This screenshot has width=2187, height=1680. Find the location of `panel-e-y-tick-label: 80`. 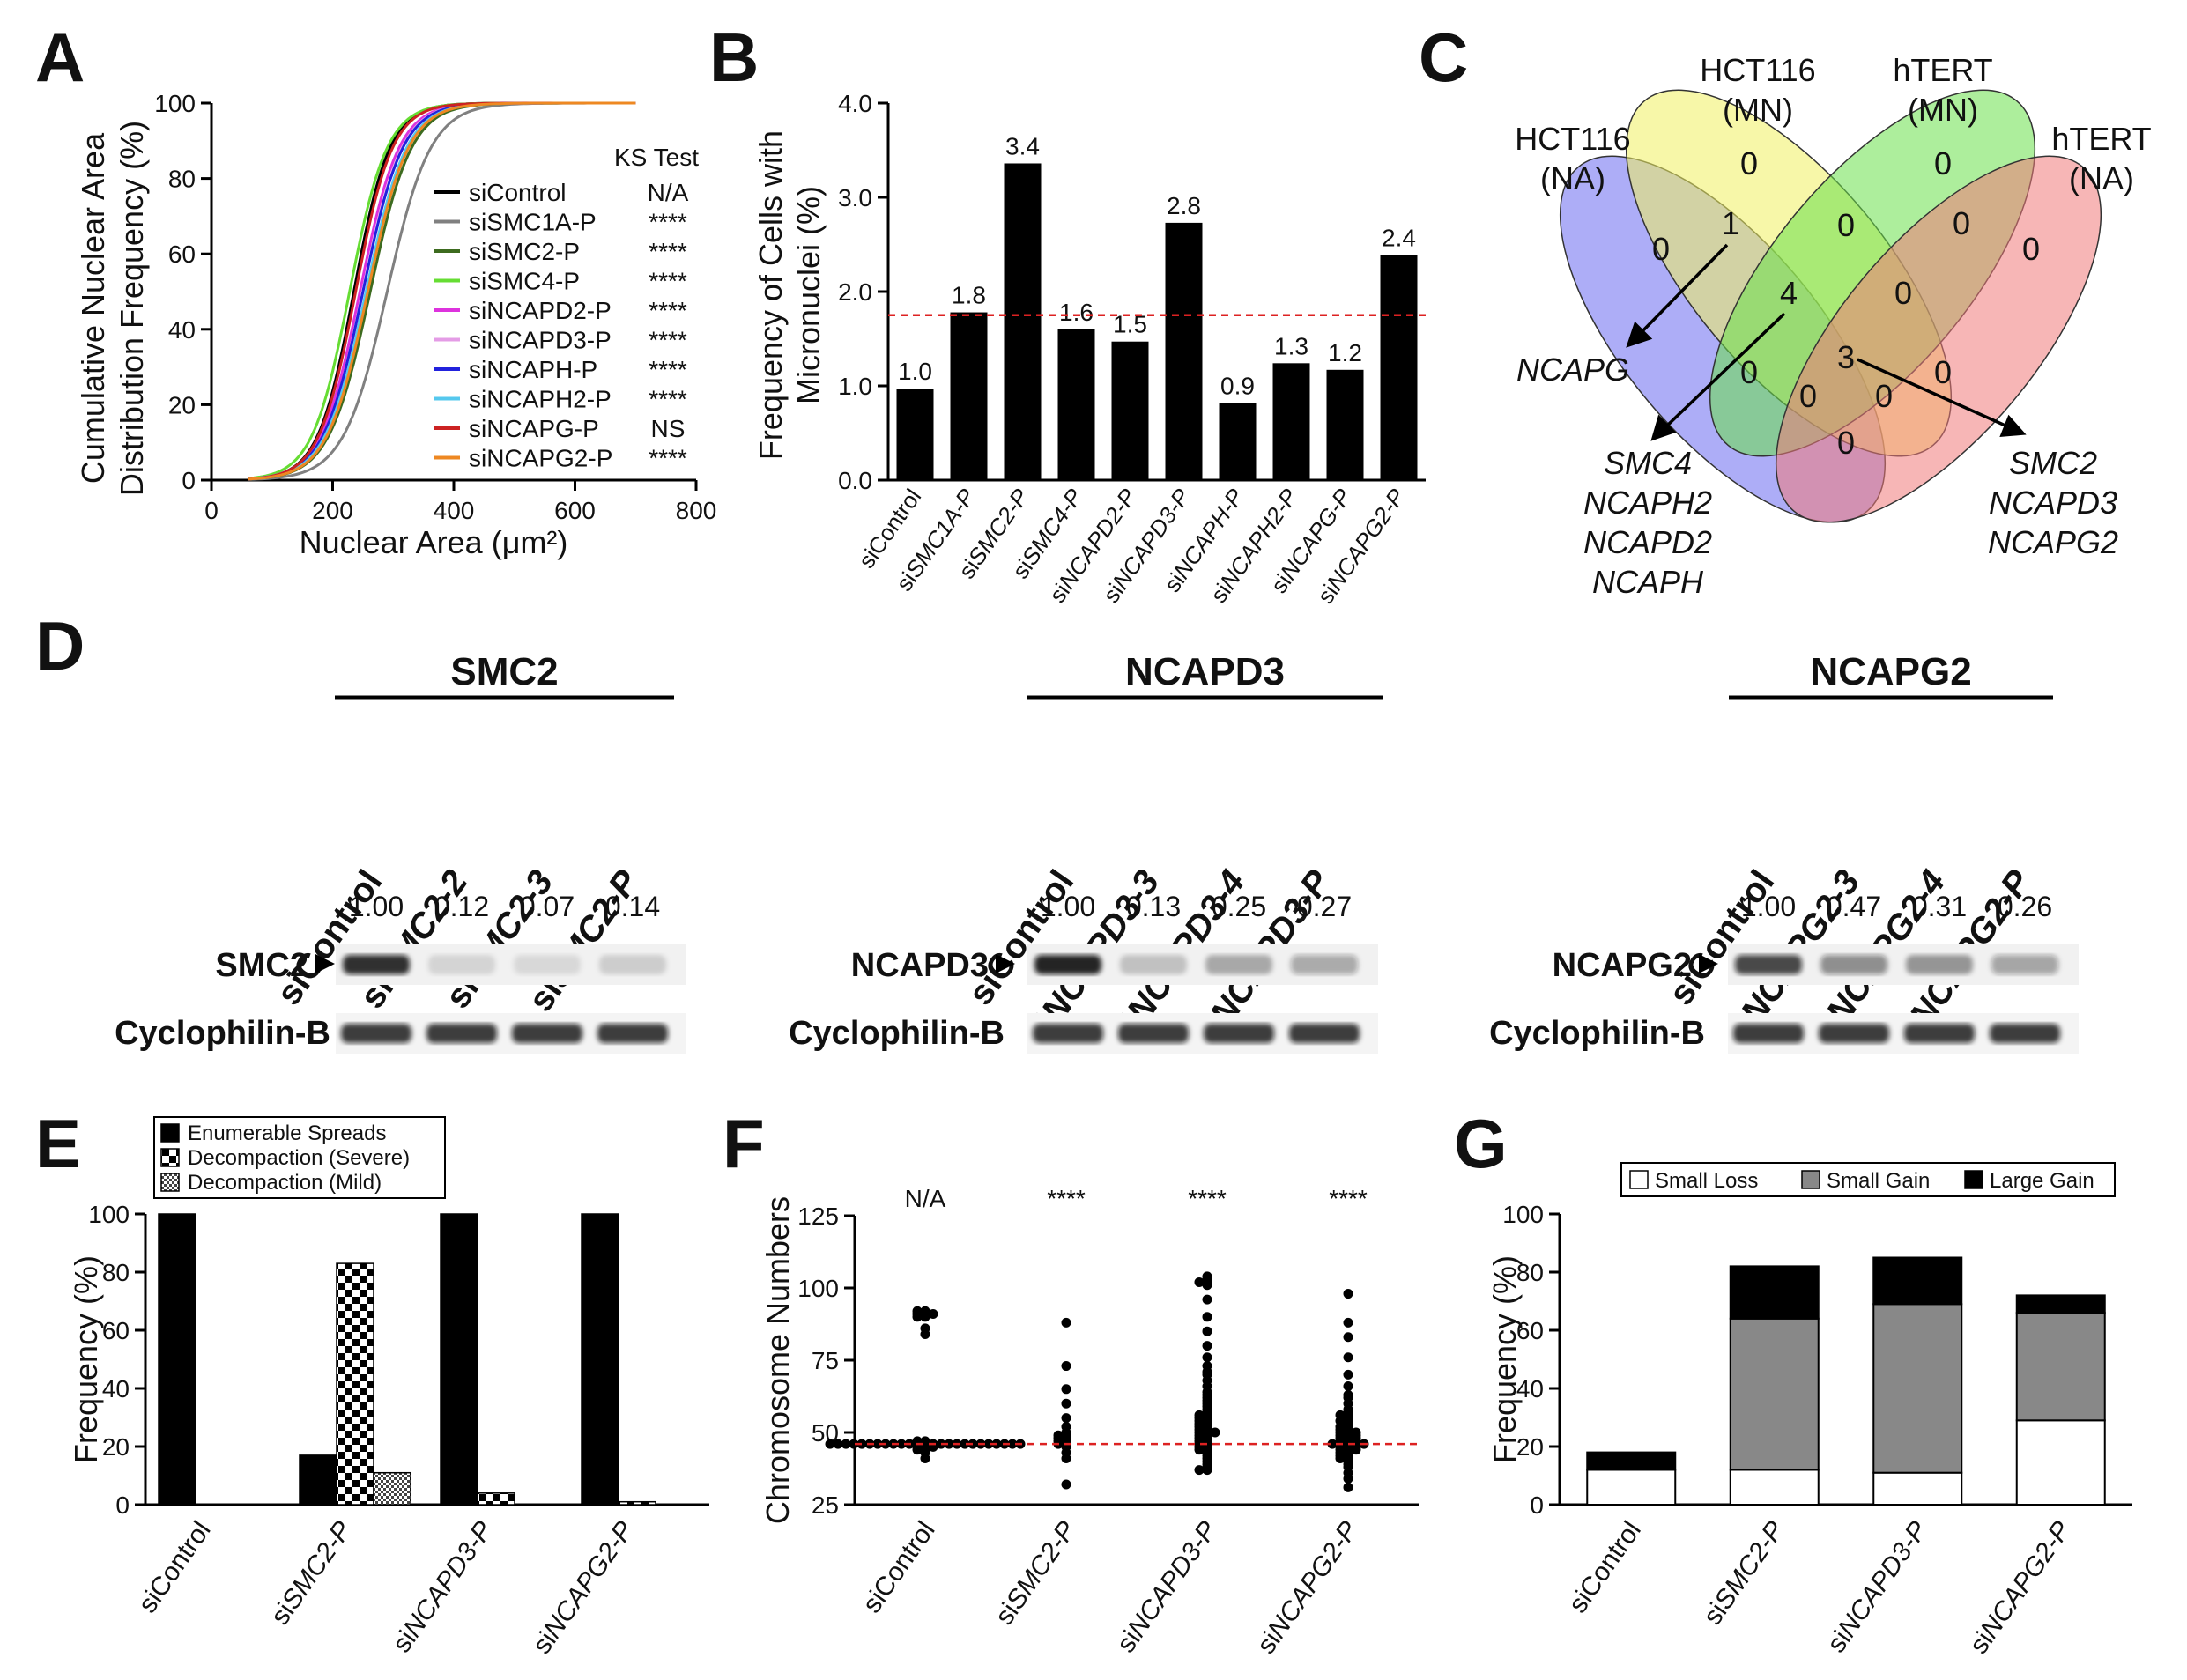

panel-e-y-tick-label: 80 is located at coordinates (116, 1272).